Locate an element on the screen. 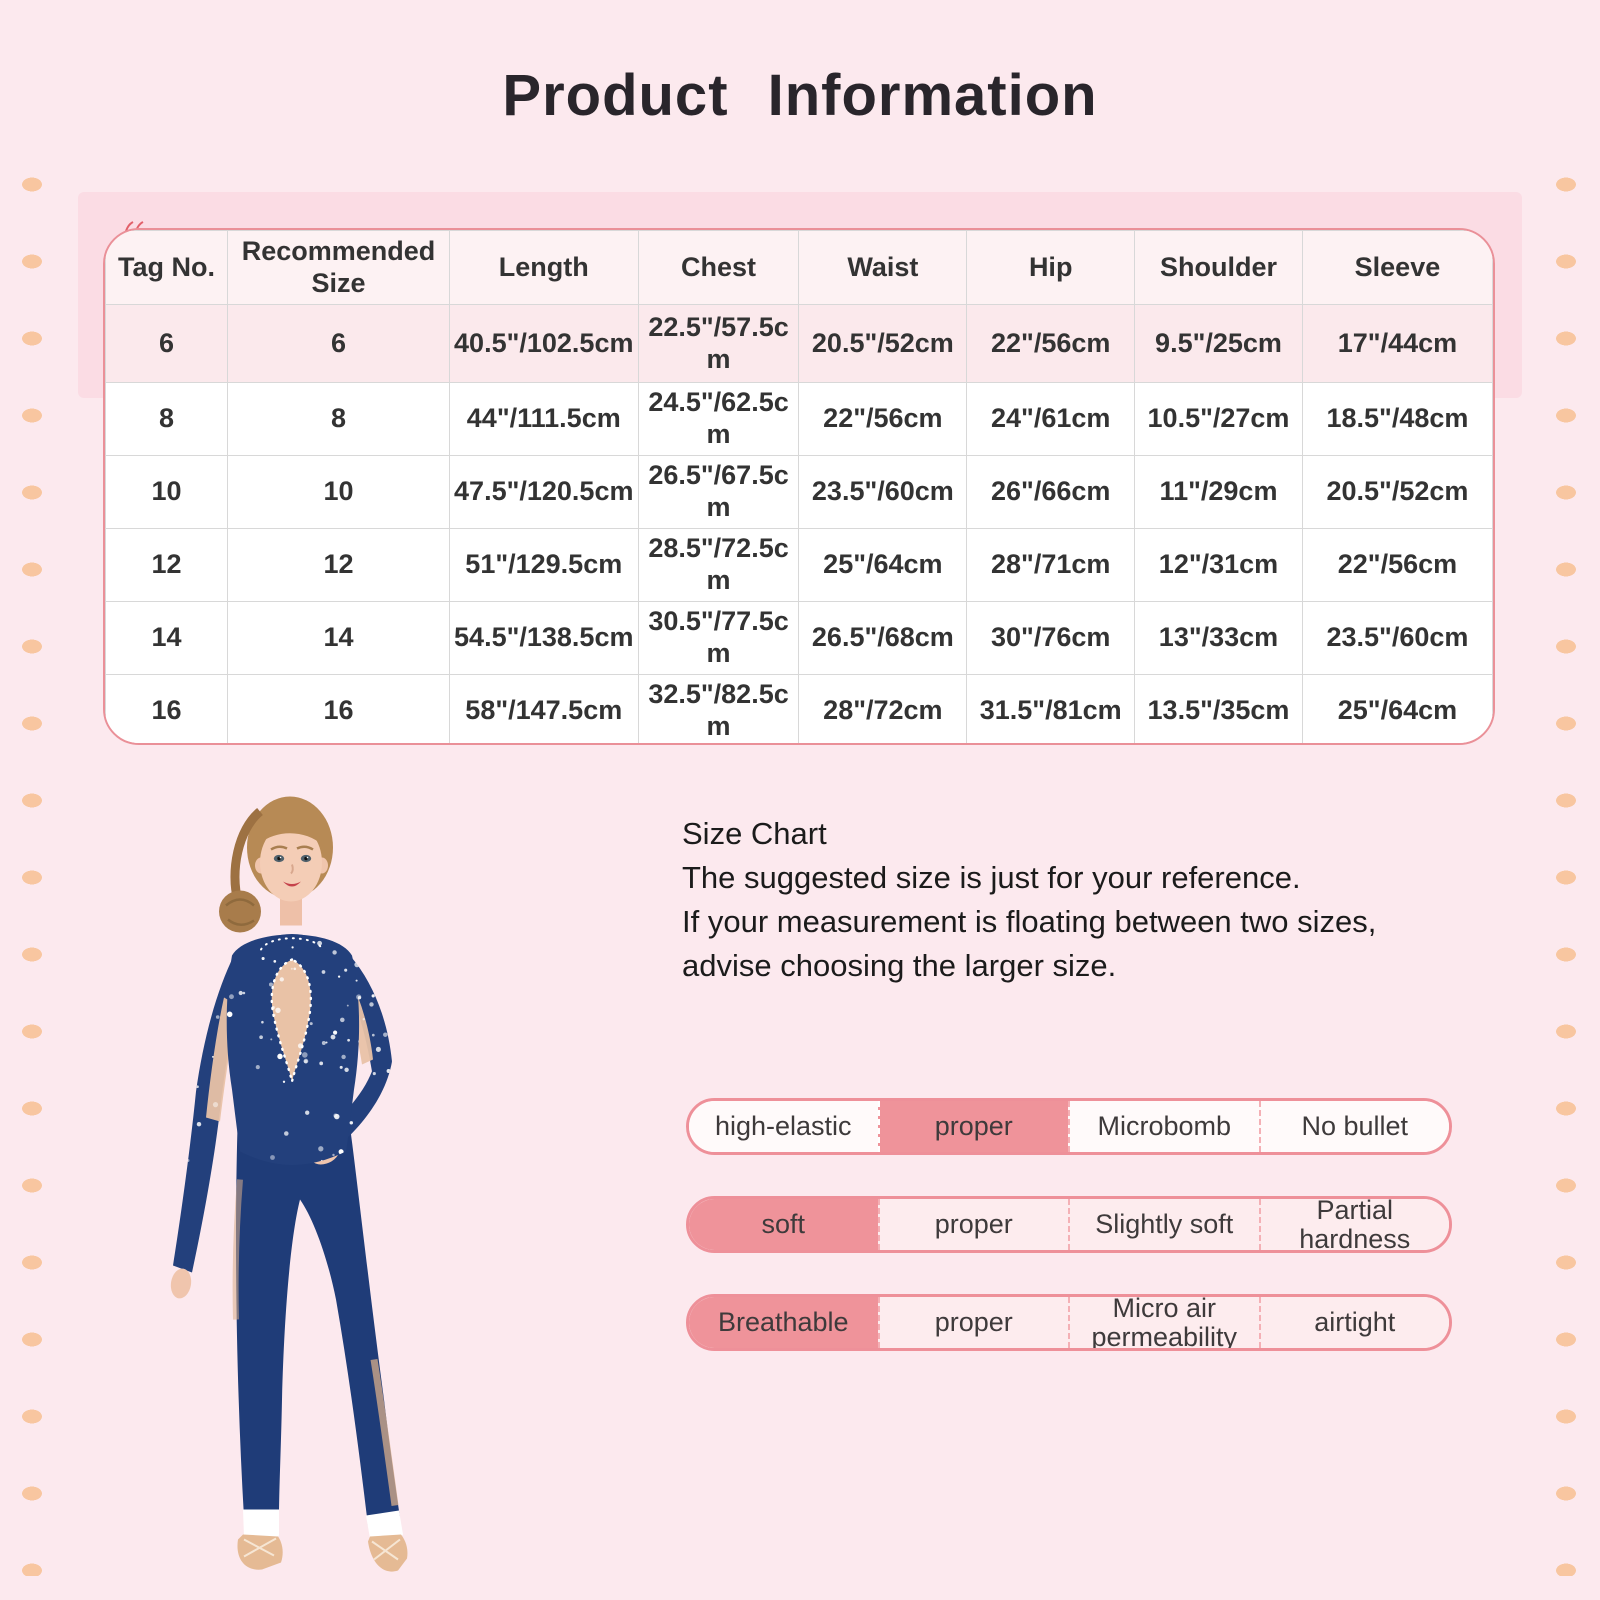 The image size is (1600, 1600). table-cell: 13"/33cm is located at coordinates (1218, 638).